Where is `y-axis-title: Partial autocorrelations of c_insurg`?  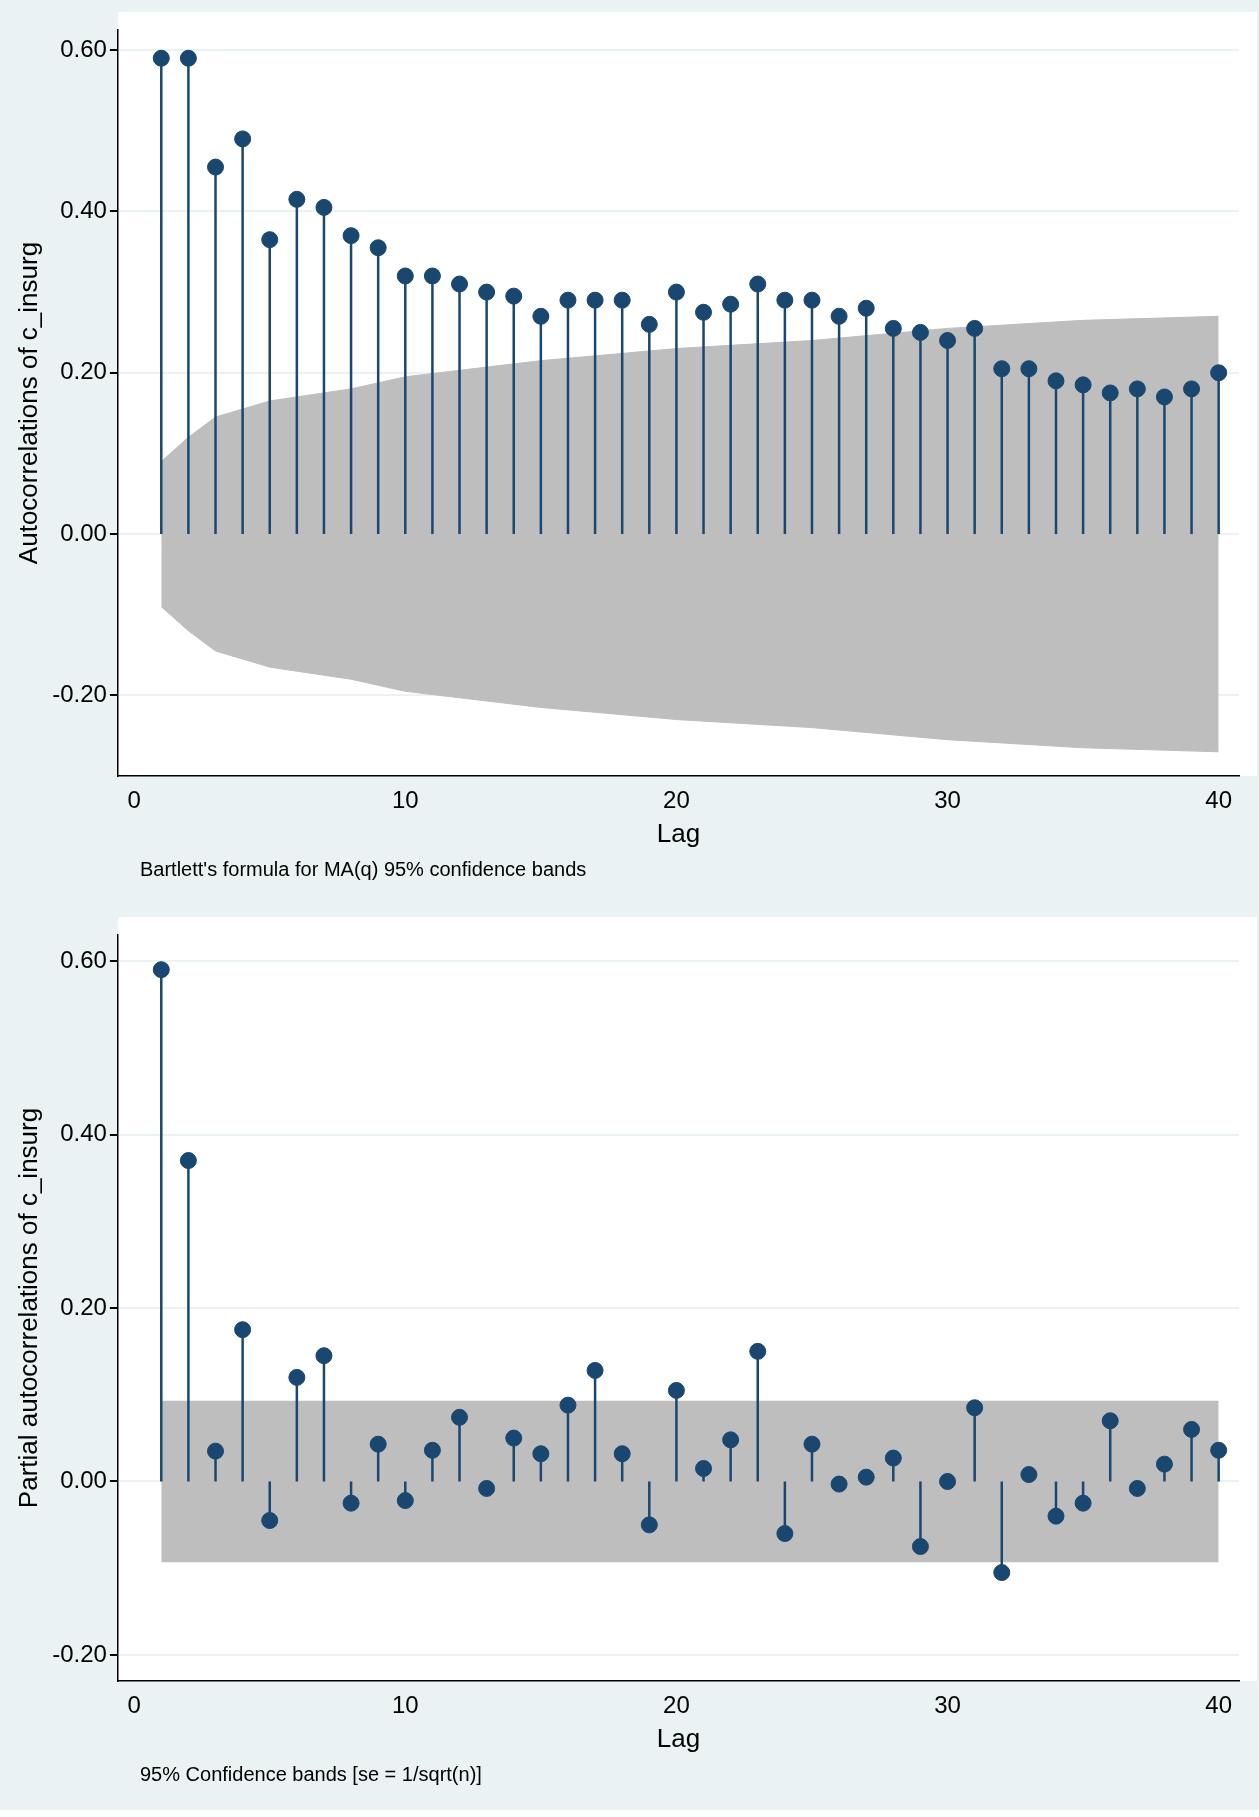
y-axis-title: Partial autocorrelations of c_insurg is located at coordinates (27, 1308).